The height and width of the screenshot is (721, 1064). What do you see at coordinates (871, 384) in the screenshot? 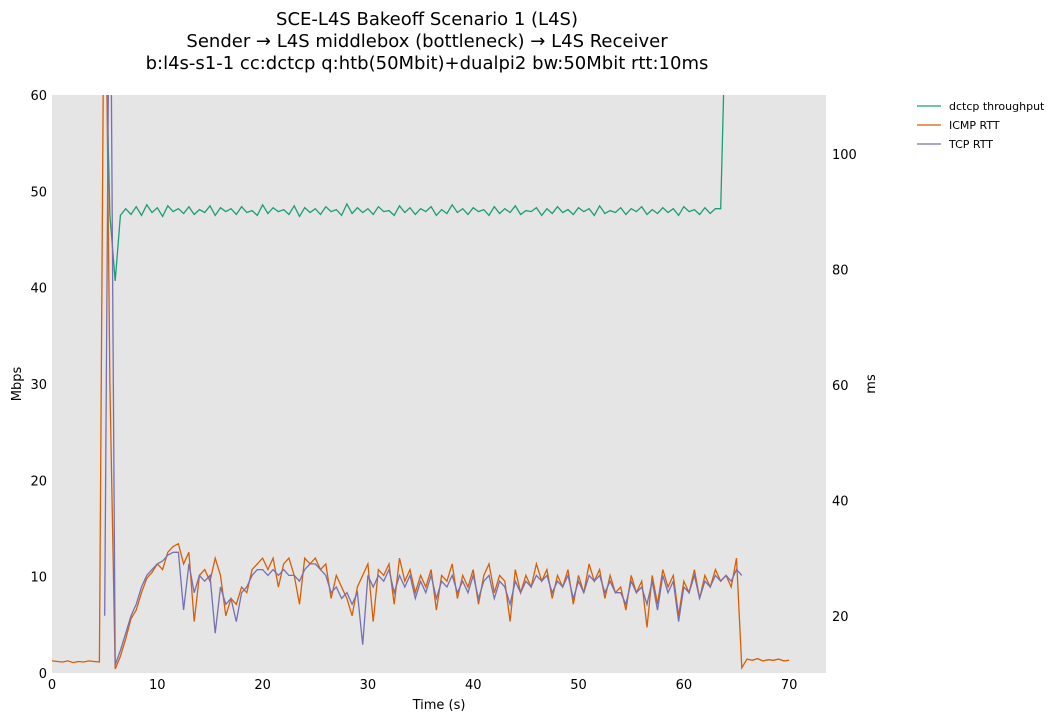
I see `y2-axis-label: ms` at bounding box center [871, 384].